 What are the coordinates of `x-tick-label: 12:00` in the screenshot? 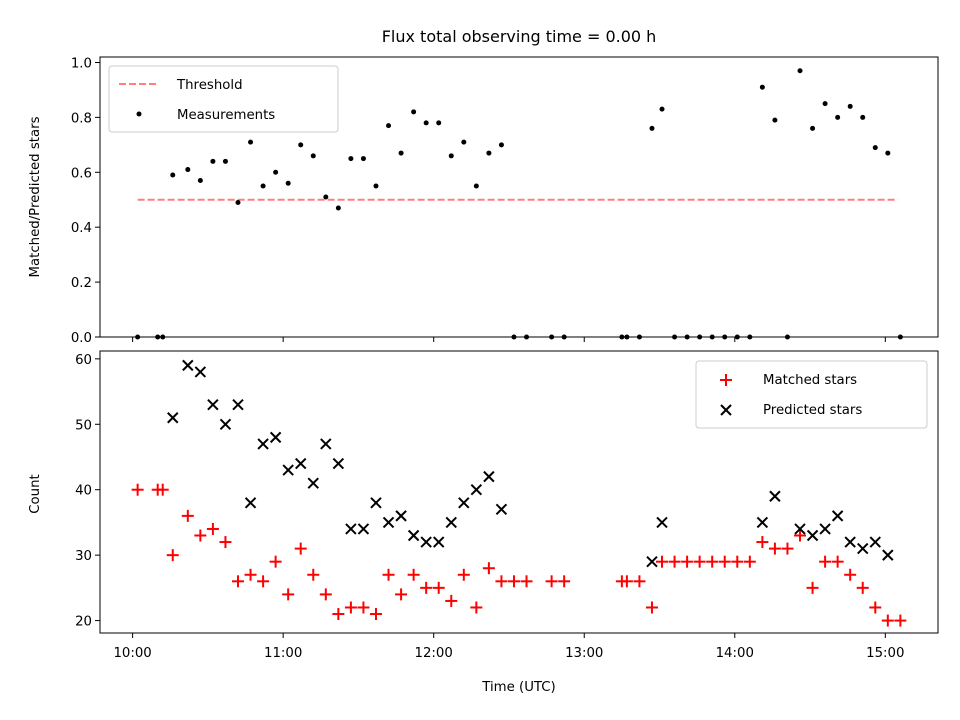 It's located at (434, 653).